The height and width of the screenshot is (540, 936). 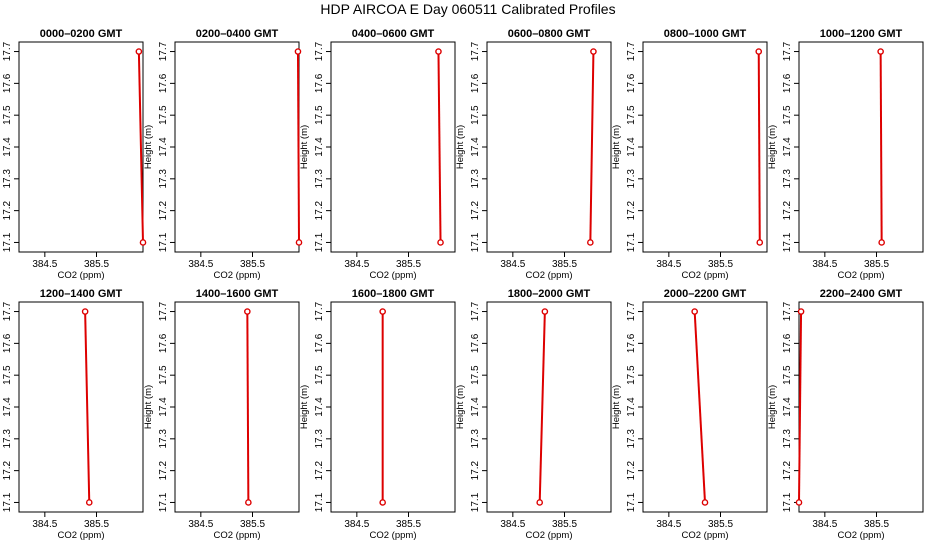 I want to click on panel-title: 1400–1600 GMT, so click(x=237, y=294).